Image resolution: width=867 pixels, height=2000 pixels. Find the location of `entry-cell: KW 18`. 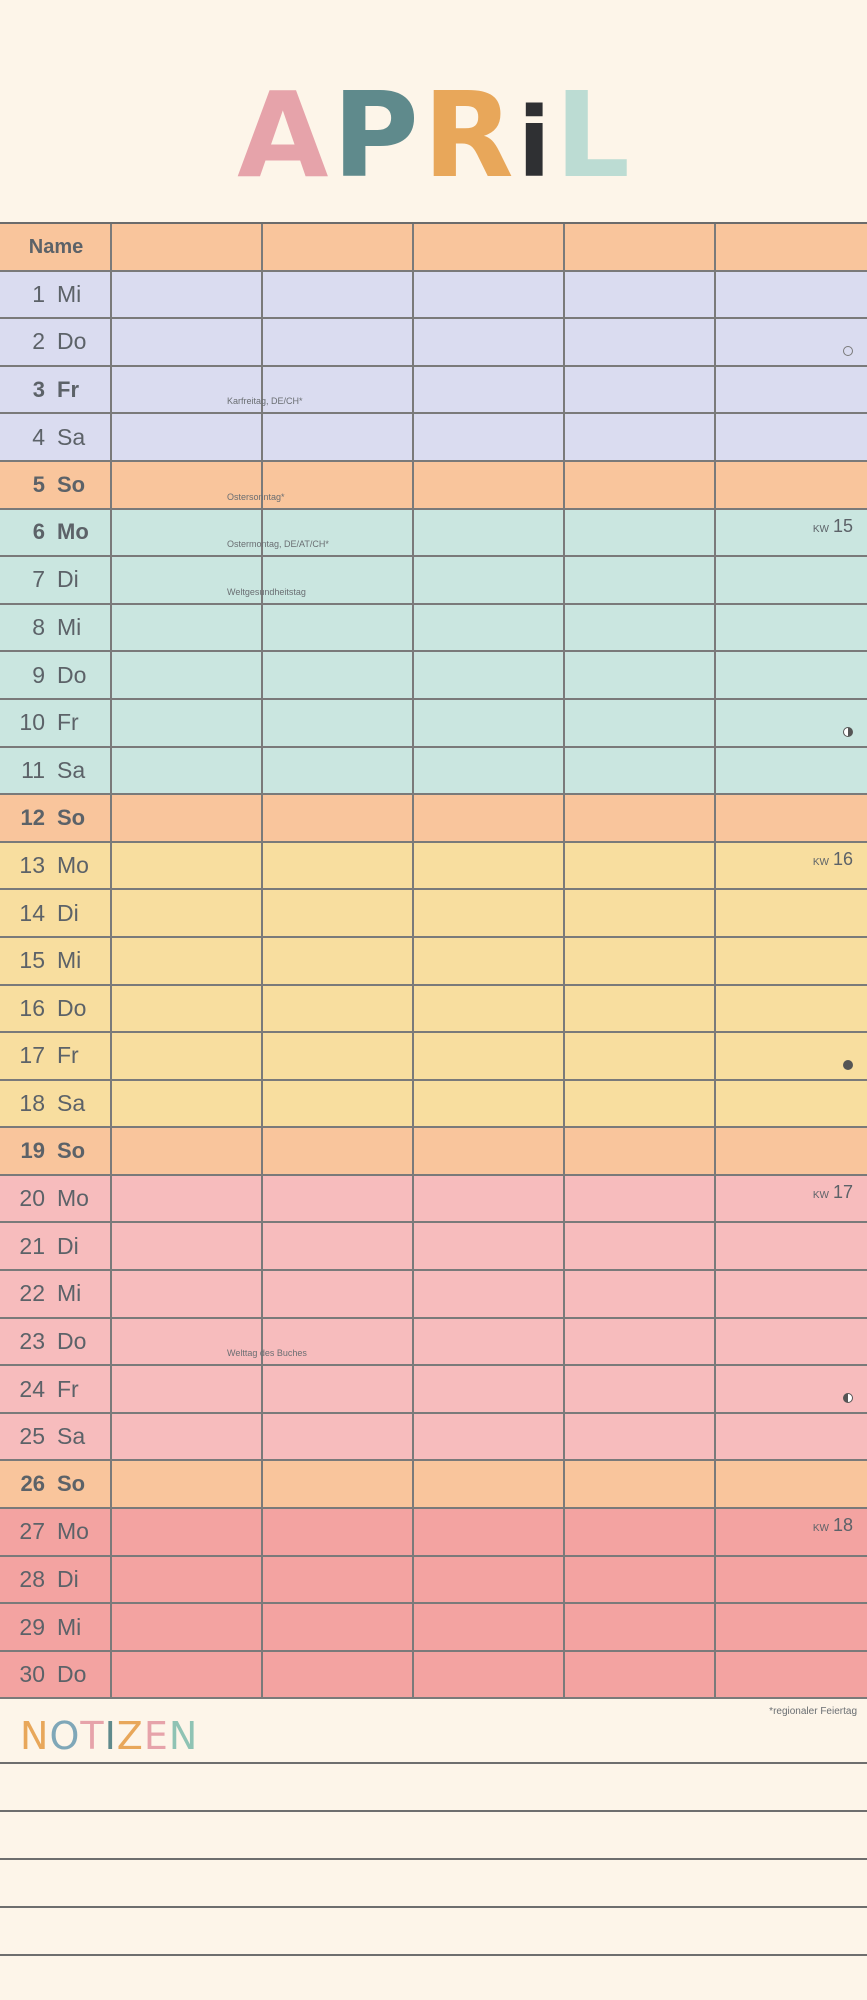

entry-cell: KW 18 is located at coordinates (791, 1532).